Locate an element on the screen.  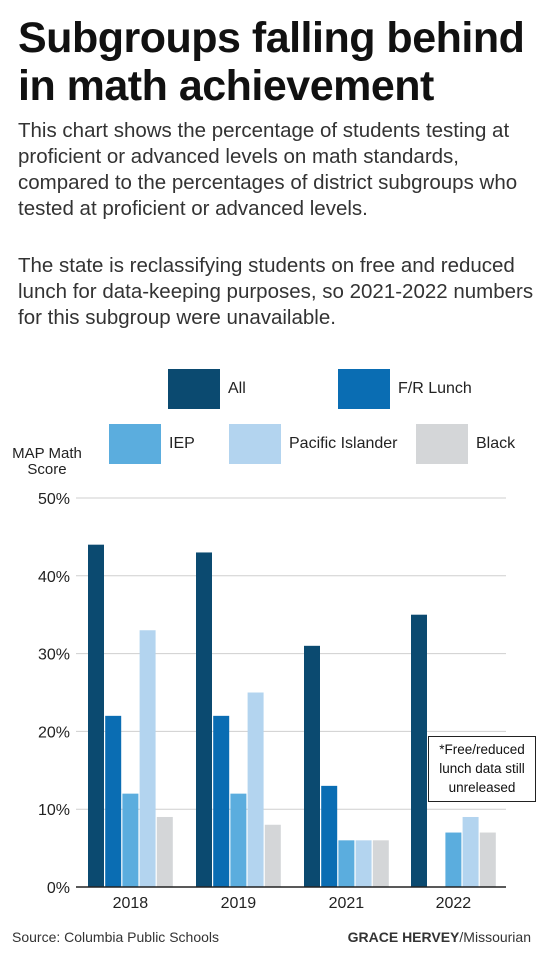
legend-swatch-all is located at coordinates (194, 389).